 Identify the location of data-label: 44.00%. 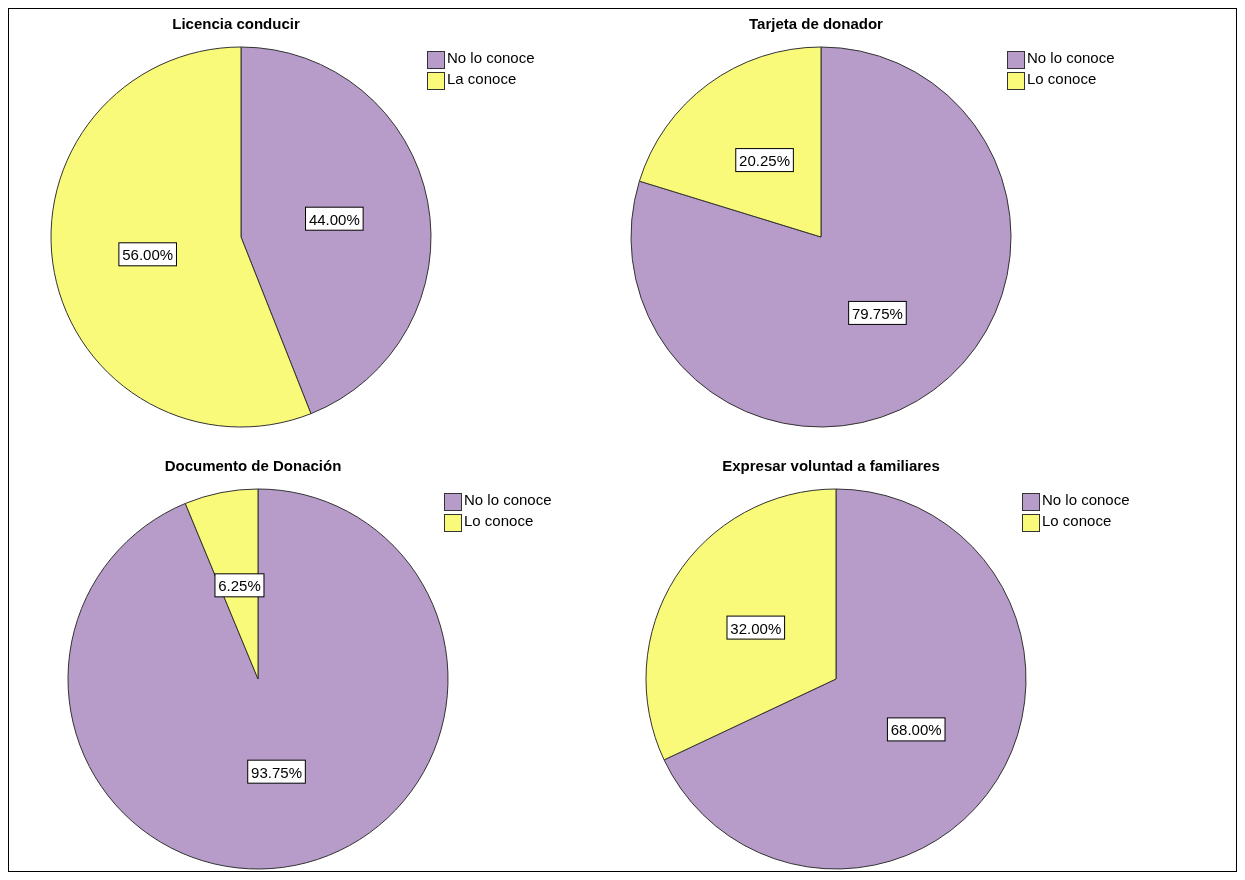
(334, 219).